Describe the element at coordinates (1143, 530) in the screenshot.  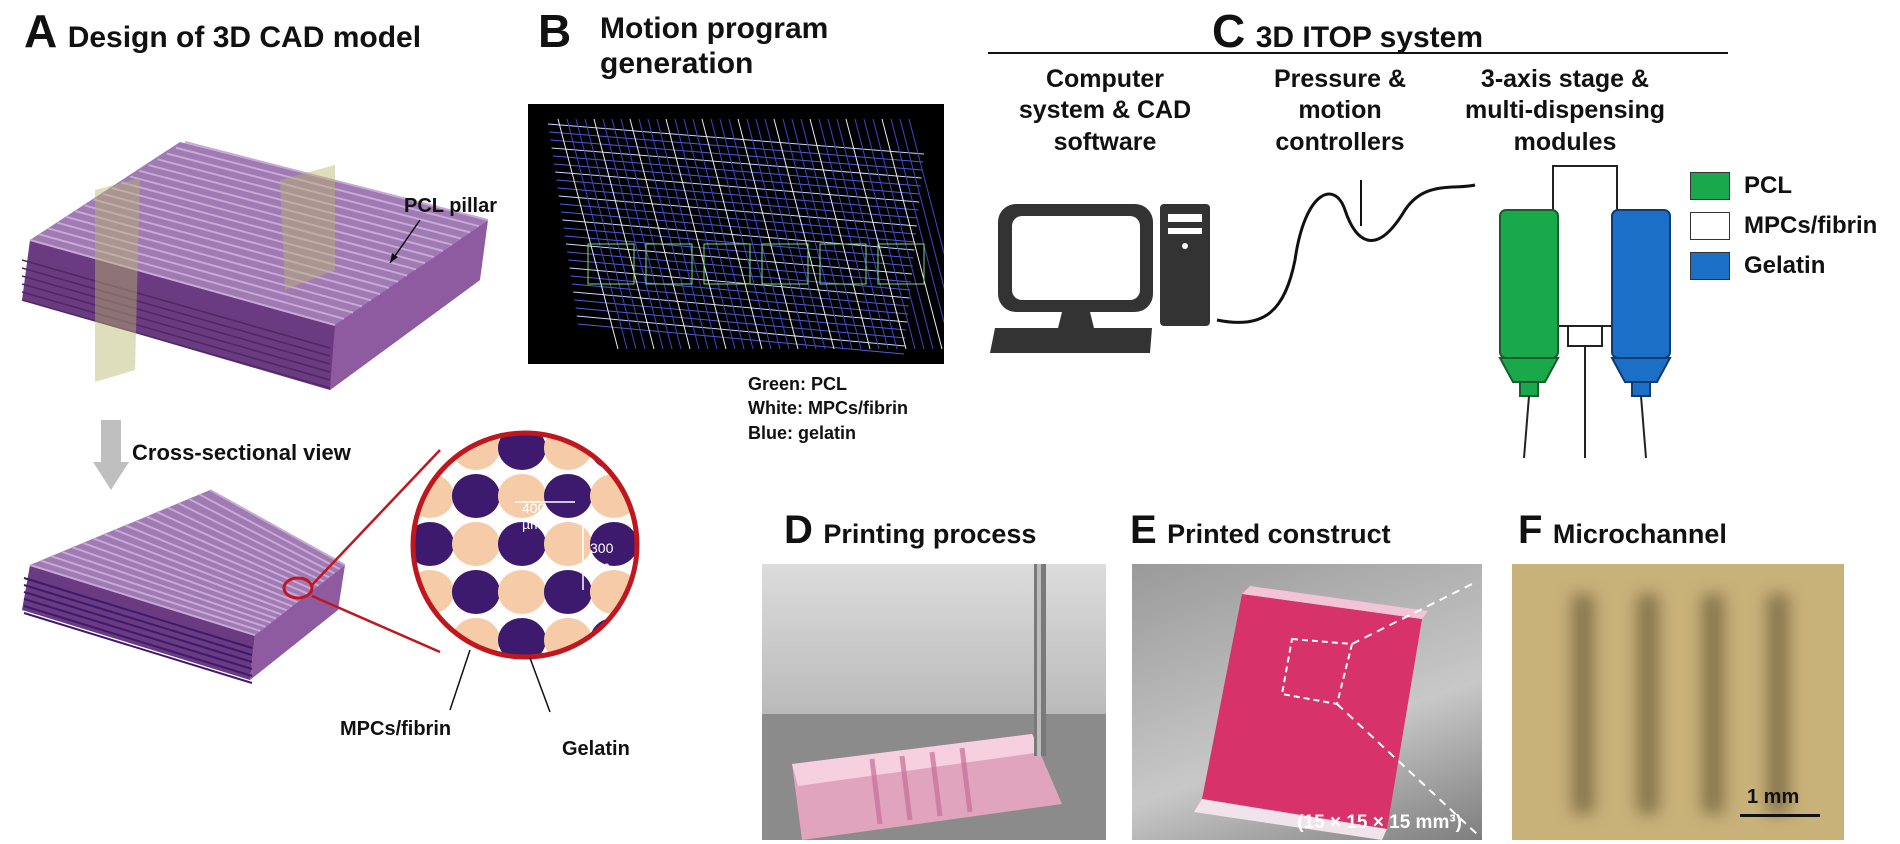
I see `panel-e-letter: E` at that location.